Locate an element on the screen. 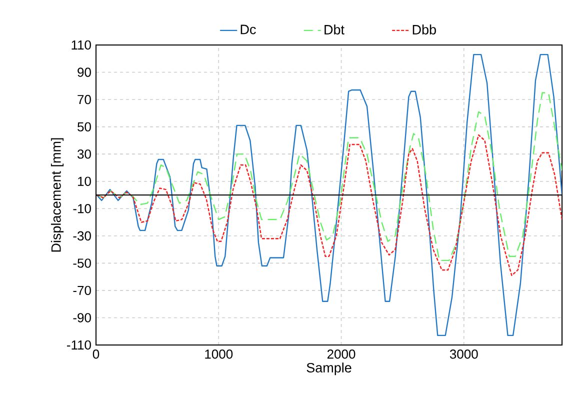 The image size is (563, 414). y-tick-label: 30 is located at coordinates (84, 154).